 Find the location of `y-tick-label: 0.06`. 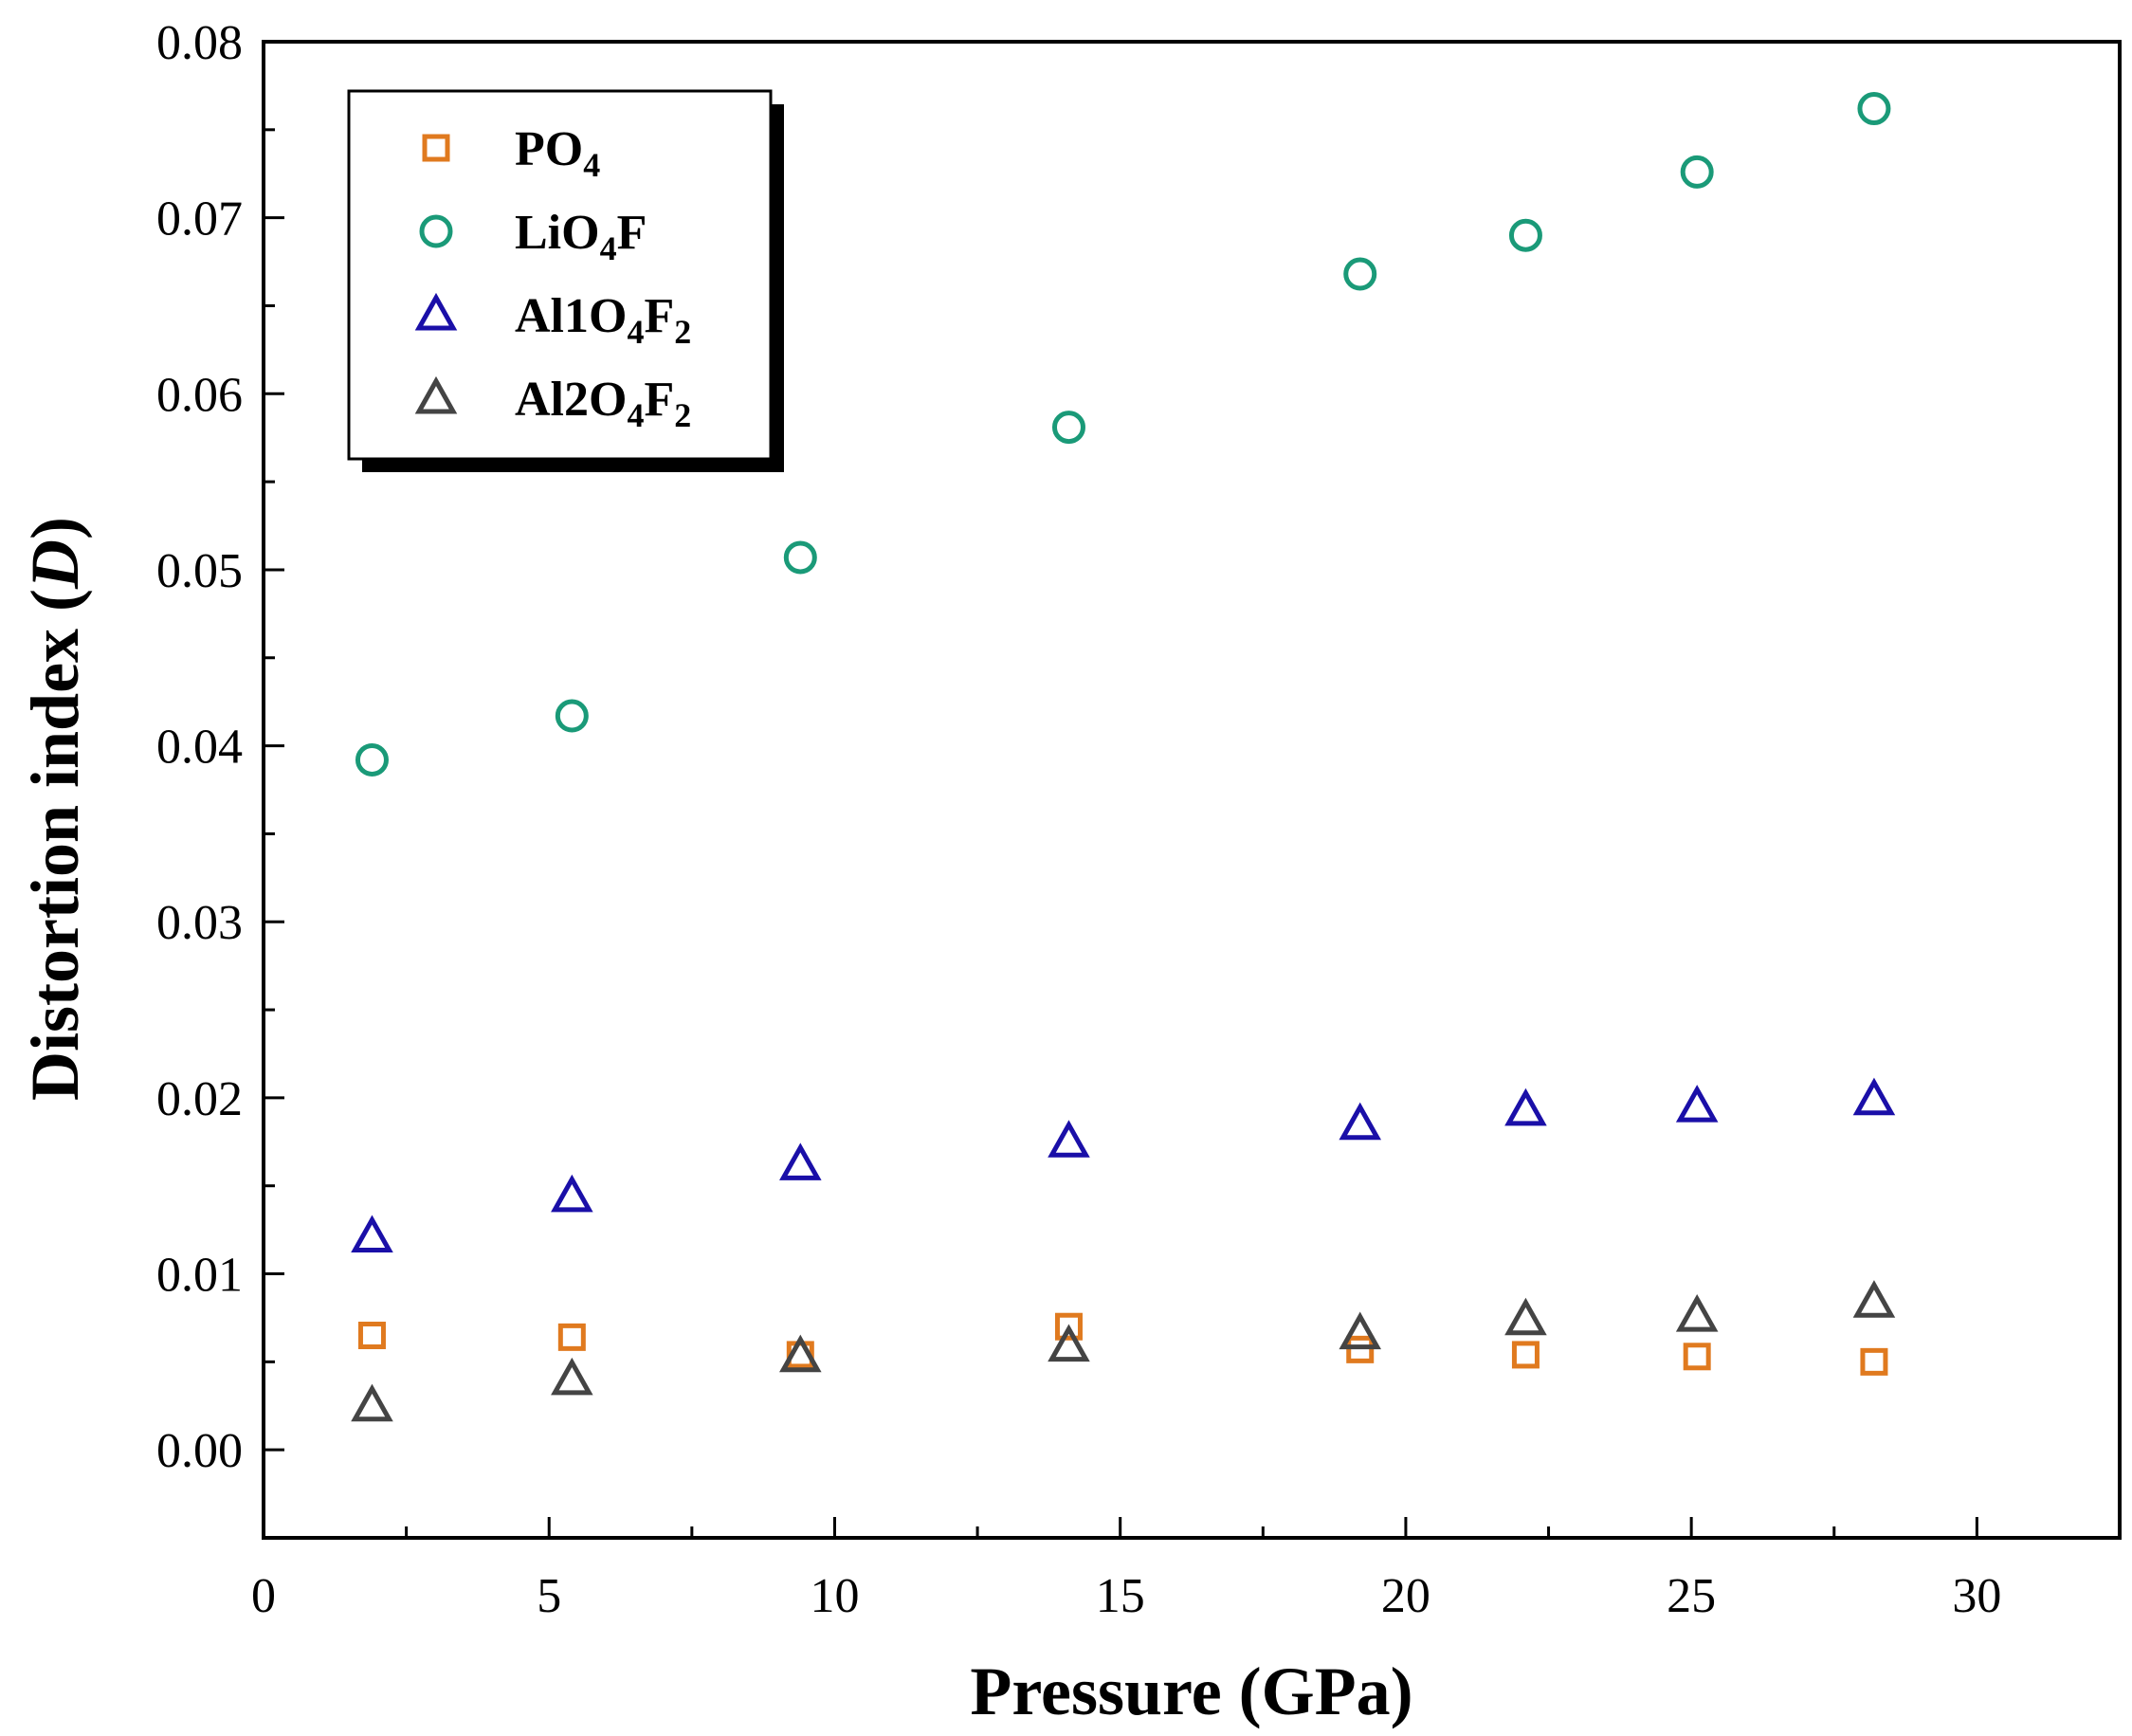

y-tick-label: 0.06 is located at coordinates (199, 395).